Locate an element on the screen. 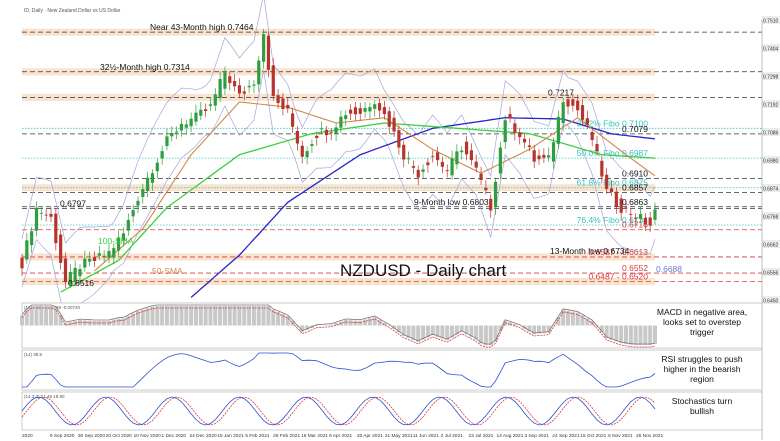 Image resolution: width=780 pixels, height=441 pixels. subpanel-note-macd-2: trigger is located at coordinates (702, 332).